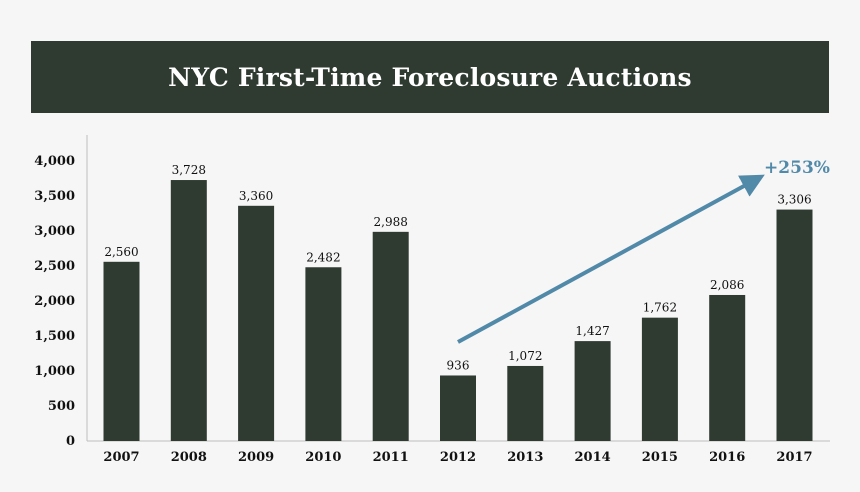  I want to click on title-banner: NYC First-Time Foreclosure Auctions, so click(430, 77).